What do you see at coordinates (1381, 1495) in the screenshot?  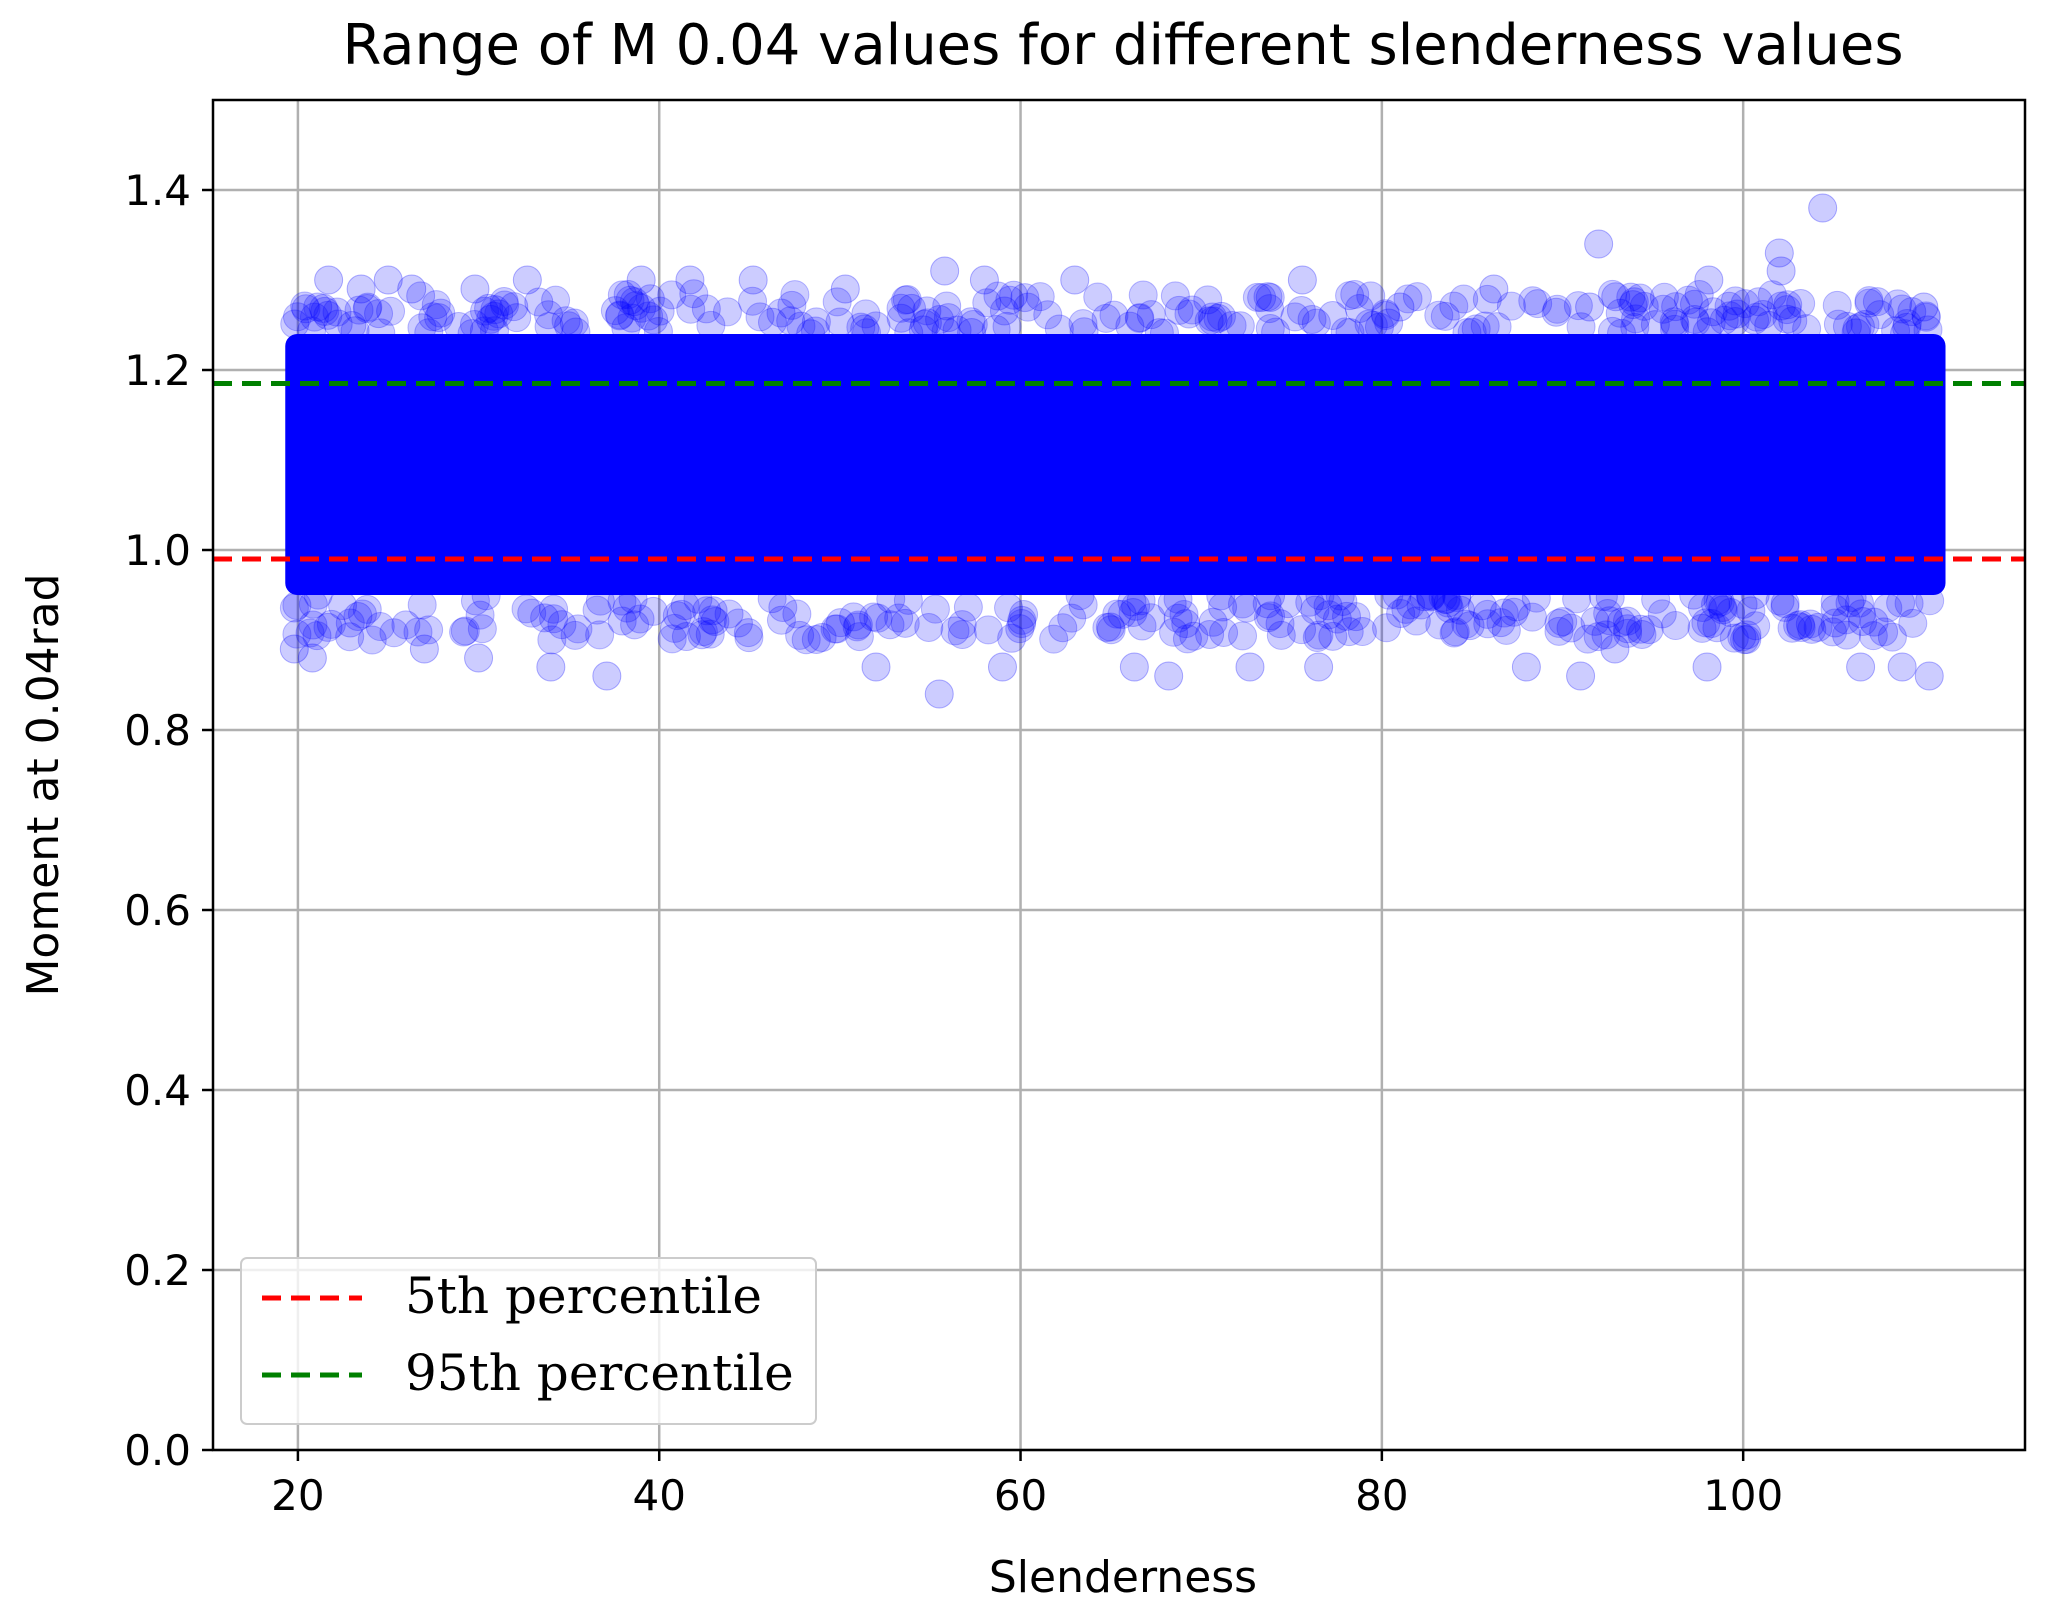 I see `x-tick-label: 80` at bounding box center [1381, 1495].